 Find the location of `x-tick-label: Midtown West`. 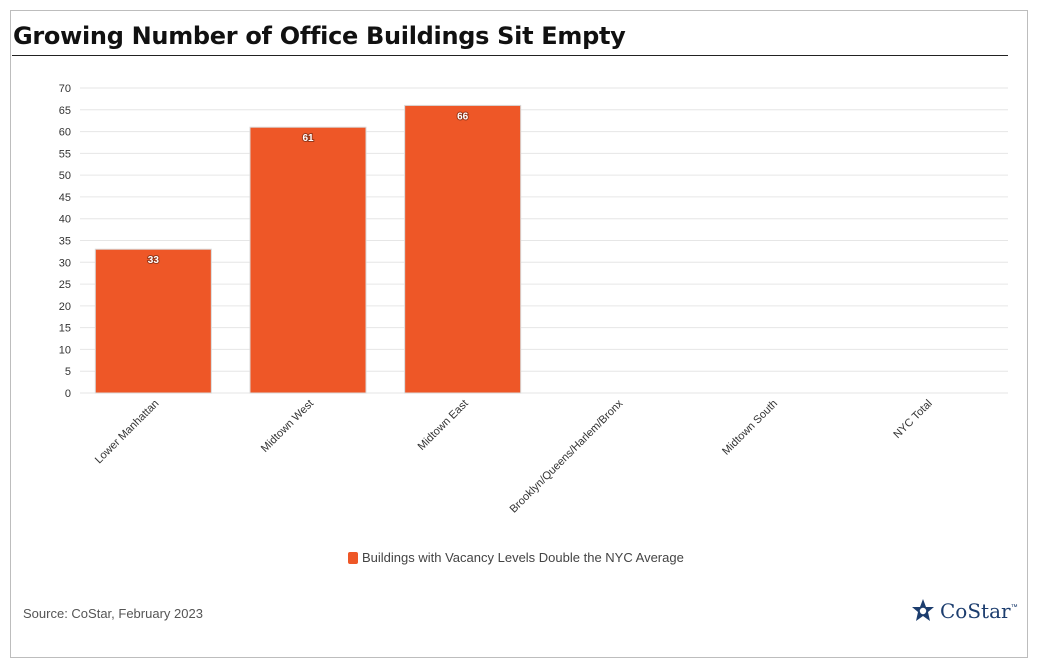

x-tick-label: Midtown West is located at coordinates (287, 426).